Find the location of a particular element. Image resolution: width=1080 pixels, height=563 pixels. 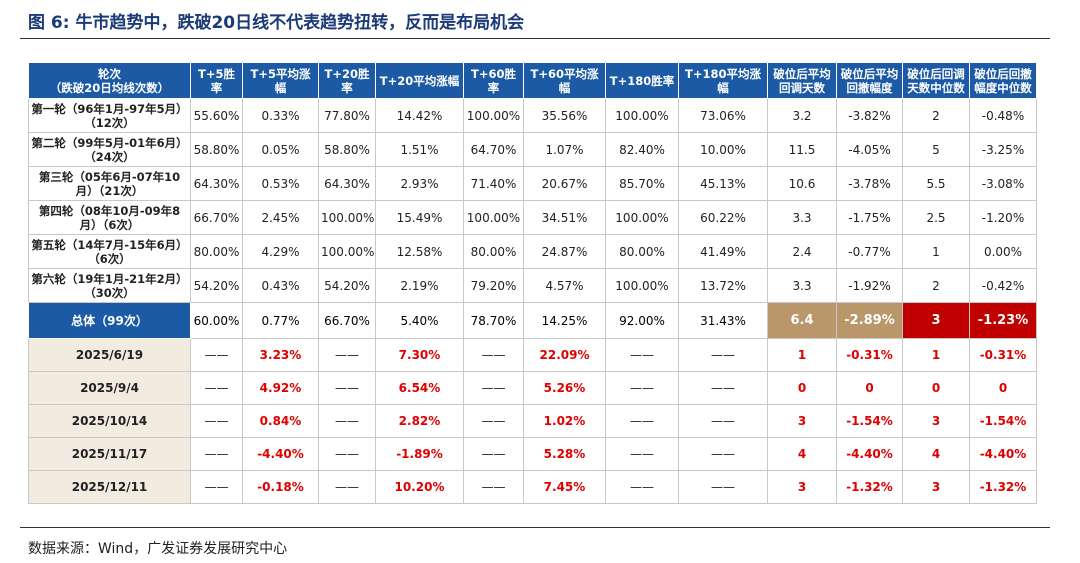

figure-title: 图 6: 牛市趋势中，跌破20日线不代表趋势扭转，反而是布局机会 is located at coordinates (276, 23).